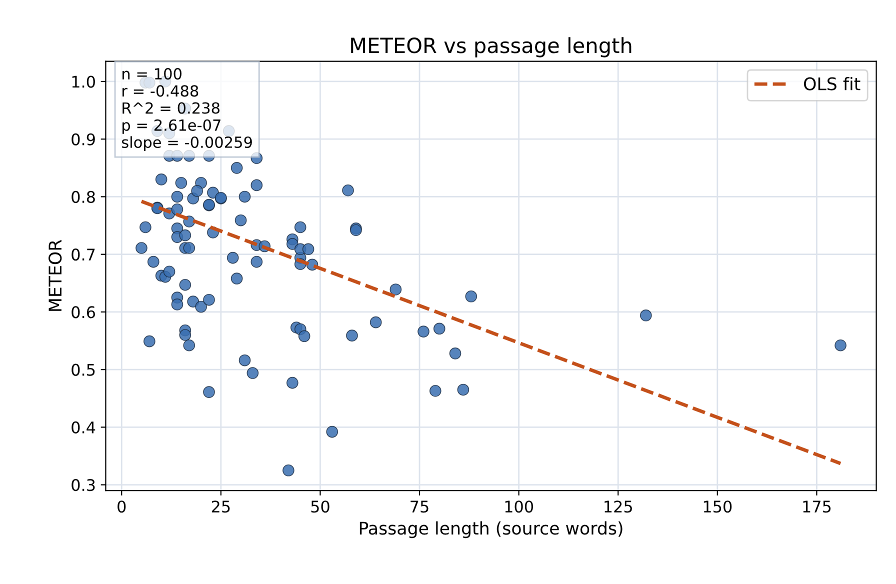  I want to click on chart-title: METEOR vs passage length, so click(491, 47).